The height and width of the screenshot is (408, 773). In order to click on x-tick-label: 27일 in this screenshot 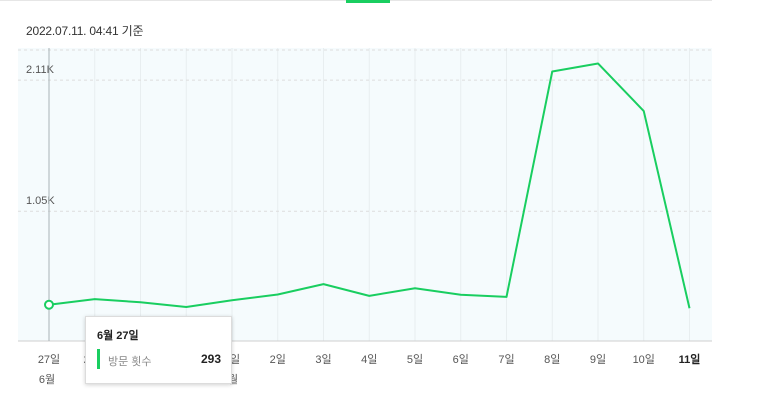, I will do `click(49, 359)`.